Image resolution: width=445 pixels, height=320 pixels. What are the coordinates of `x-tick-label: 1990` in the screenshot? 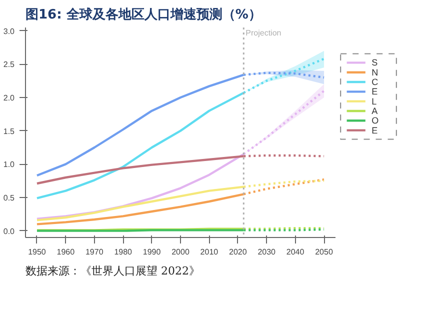 It's located at (152, 252).